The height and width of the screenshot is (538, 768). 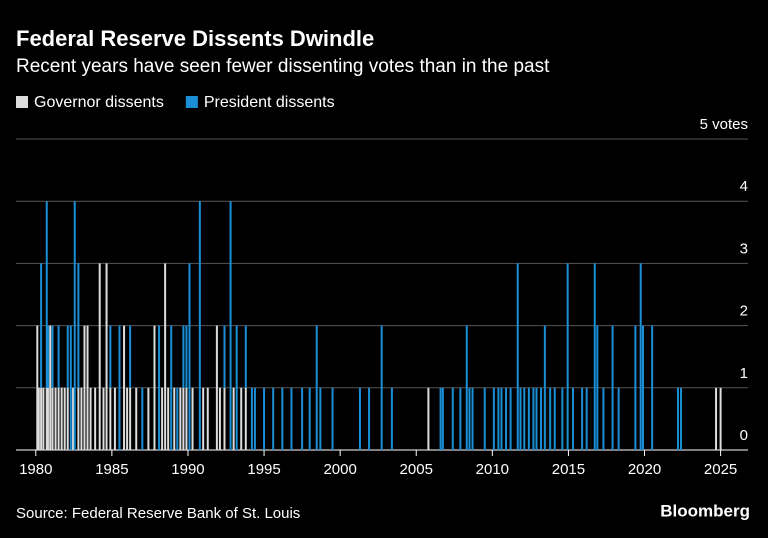 What do you see at coordinates (195, 38) in the screenshot?
I see `chart-title: Federal Reserve Dissents Dwindle` at bounding box center [195, 38].